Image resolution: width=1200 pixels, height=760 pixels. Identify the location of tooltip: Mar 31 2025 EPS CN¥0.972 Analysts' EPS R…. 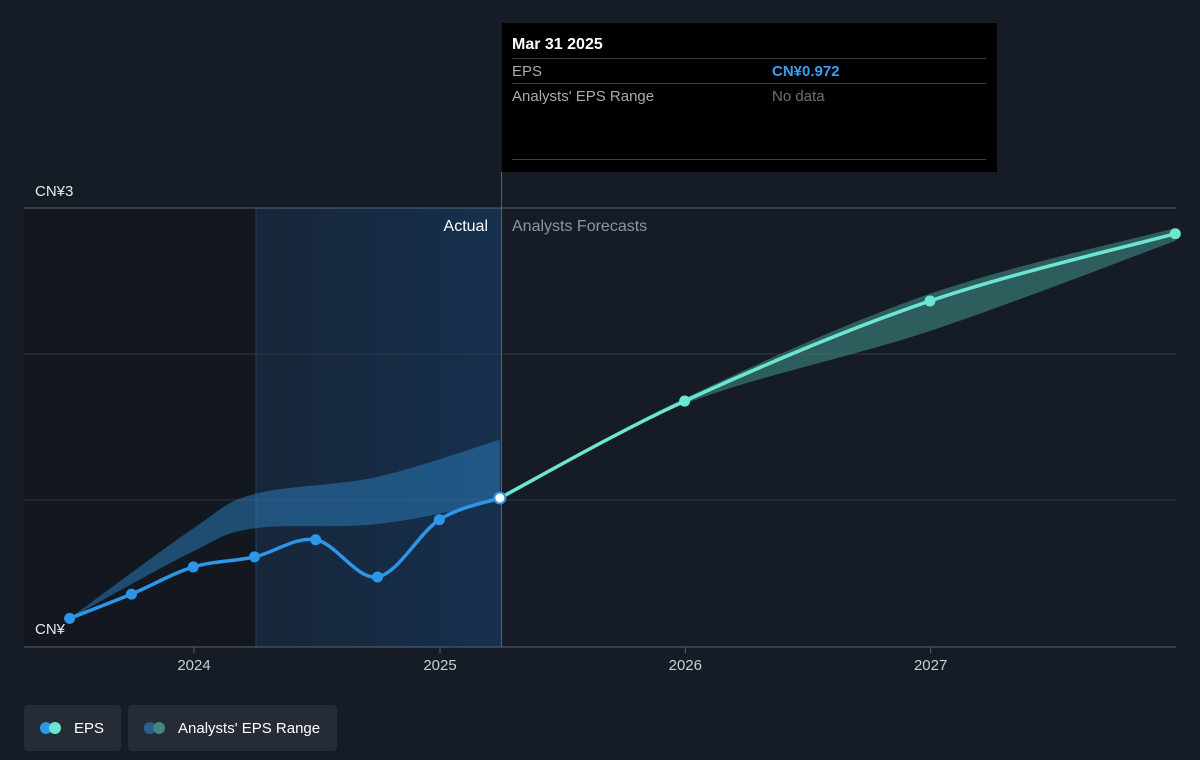
(749, 97).